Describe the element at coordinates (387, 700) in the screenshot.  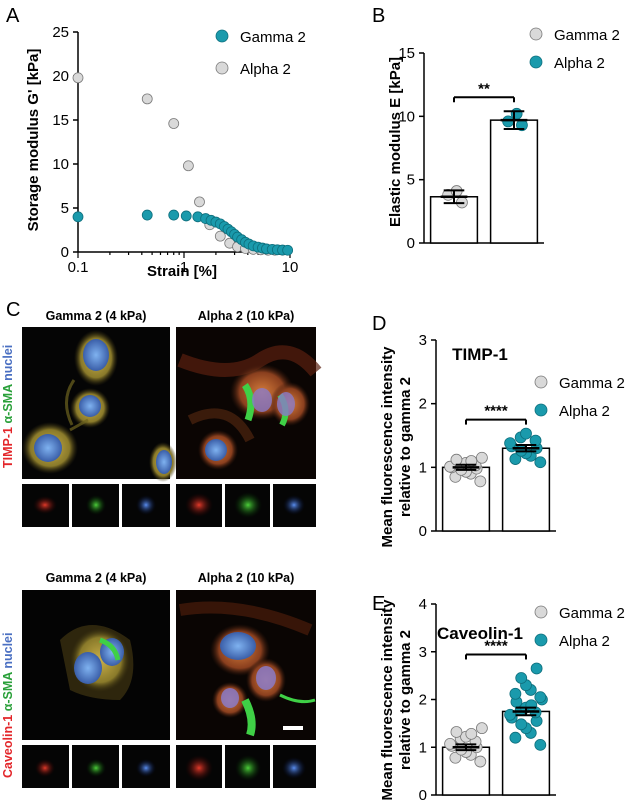
I see `chart-e-ylabel-line1: Mean fluorescence intensity` at that location.